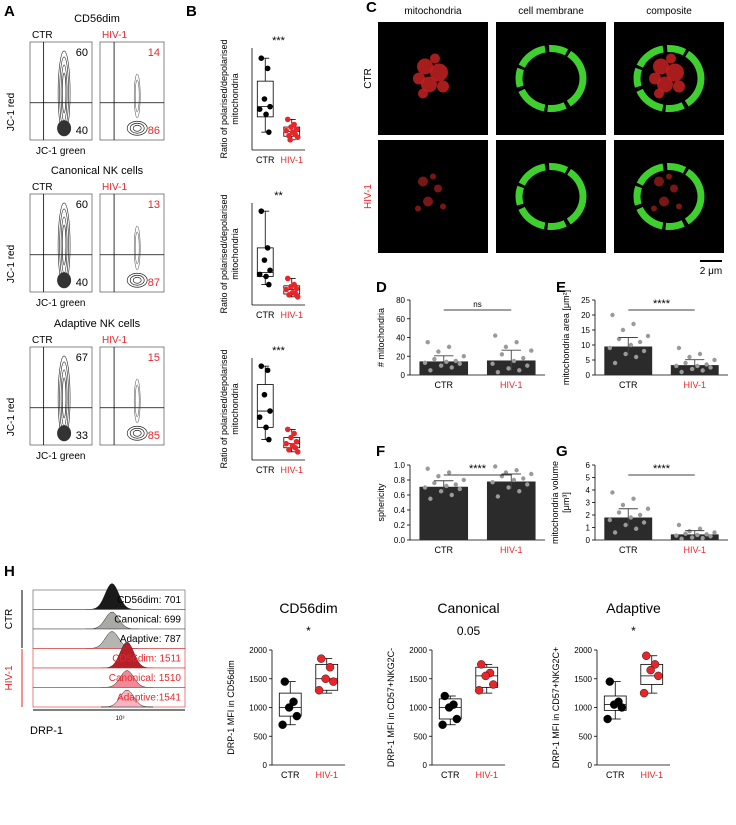  Describe the element at coordinates (585, 345) in the screenshot. I see `y-tick-label: 10` at that location.